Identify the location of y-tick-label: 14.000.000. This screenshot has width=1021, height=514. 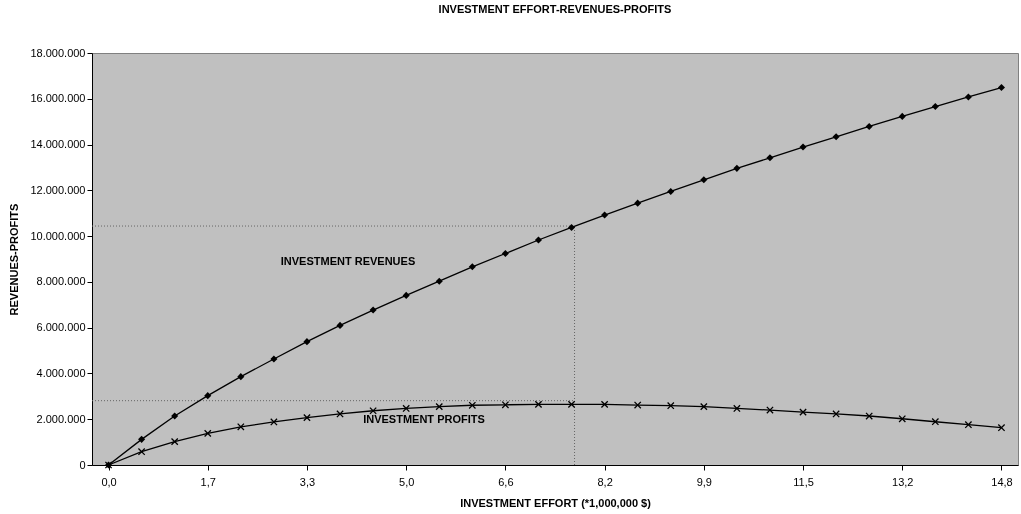
(58, 144).